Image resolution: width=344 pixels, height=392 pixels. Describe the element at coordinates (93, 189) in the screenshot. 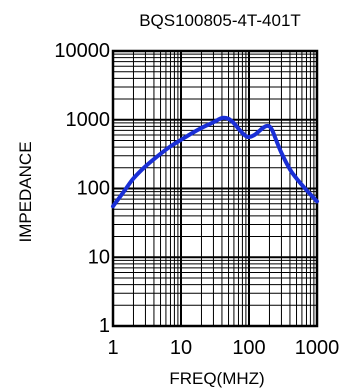

I see `y-tick-label: 100` at that location.